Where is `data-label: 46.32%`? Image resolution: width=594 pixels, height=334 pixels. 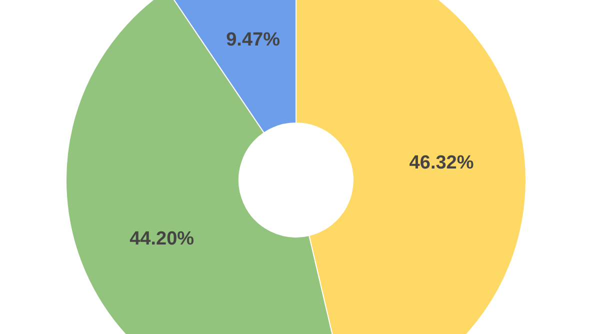
data-label: 46.32% is located at coordinates (441, 163).